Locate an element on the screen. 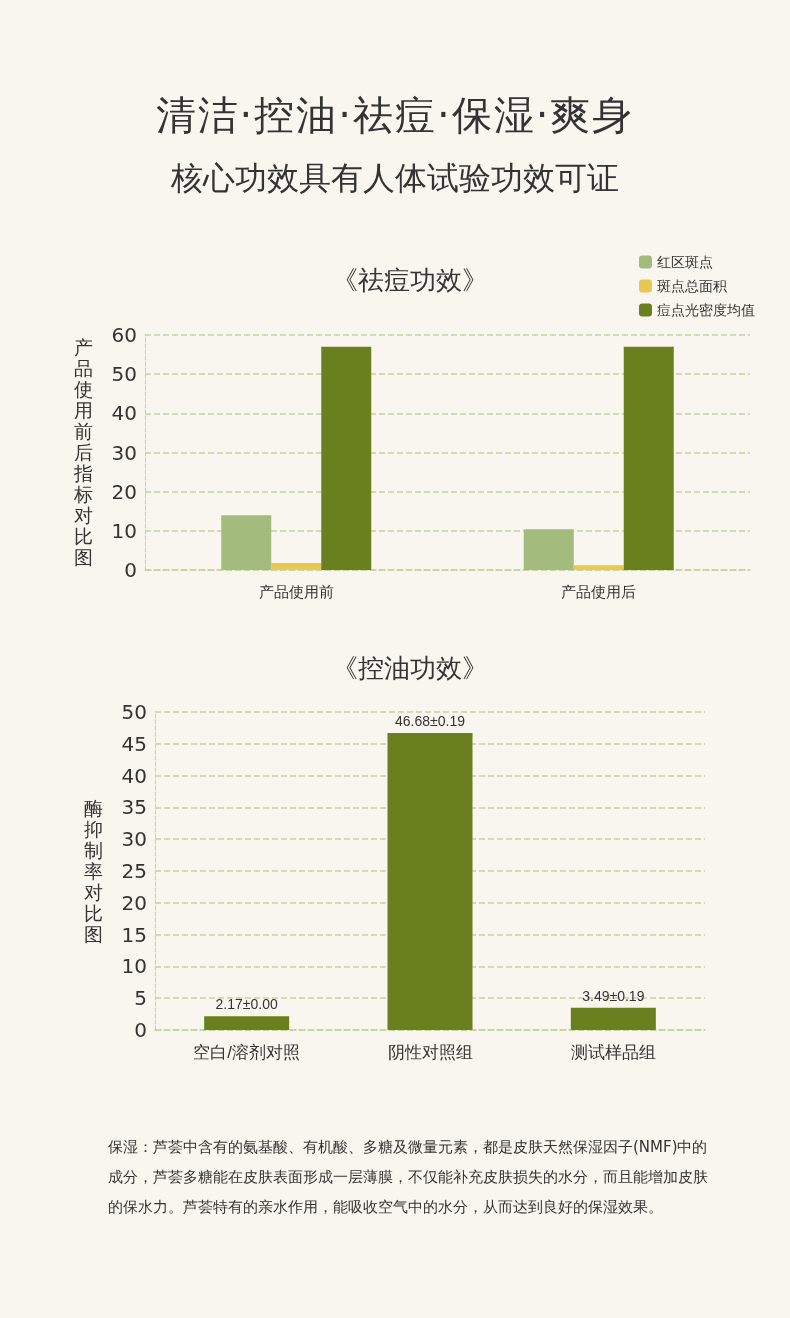 This screenshot has height=1318, width=790. data-label: 3.49±0.19 is located at coordinates (613, 995).